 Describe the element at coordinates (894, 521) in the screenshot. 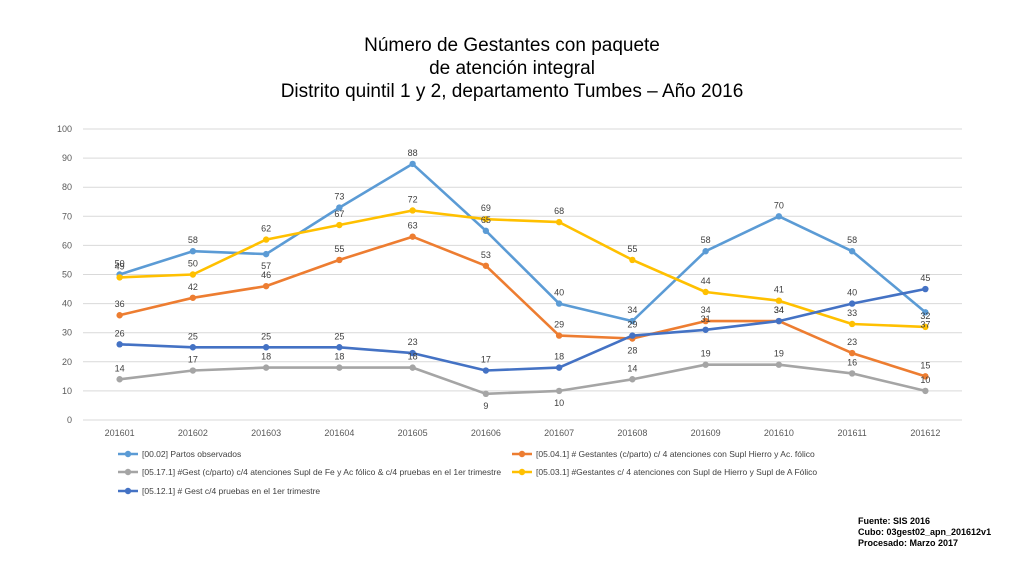

I see `source-line-1: Fuente: SIS 2016` at that location.